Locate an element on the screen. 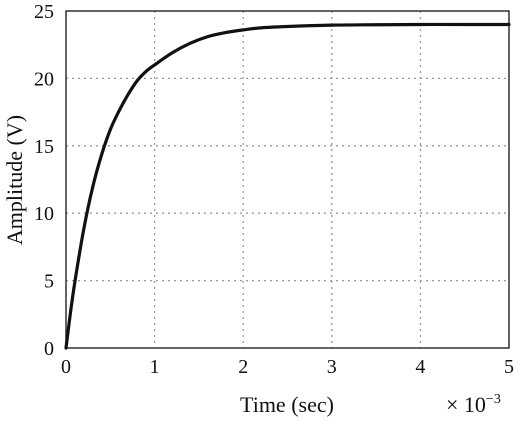  x-multiplier-exponent: −3 is located at coordinates (493, 399).